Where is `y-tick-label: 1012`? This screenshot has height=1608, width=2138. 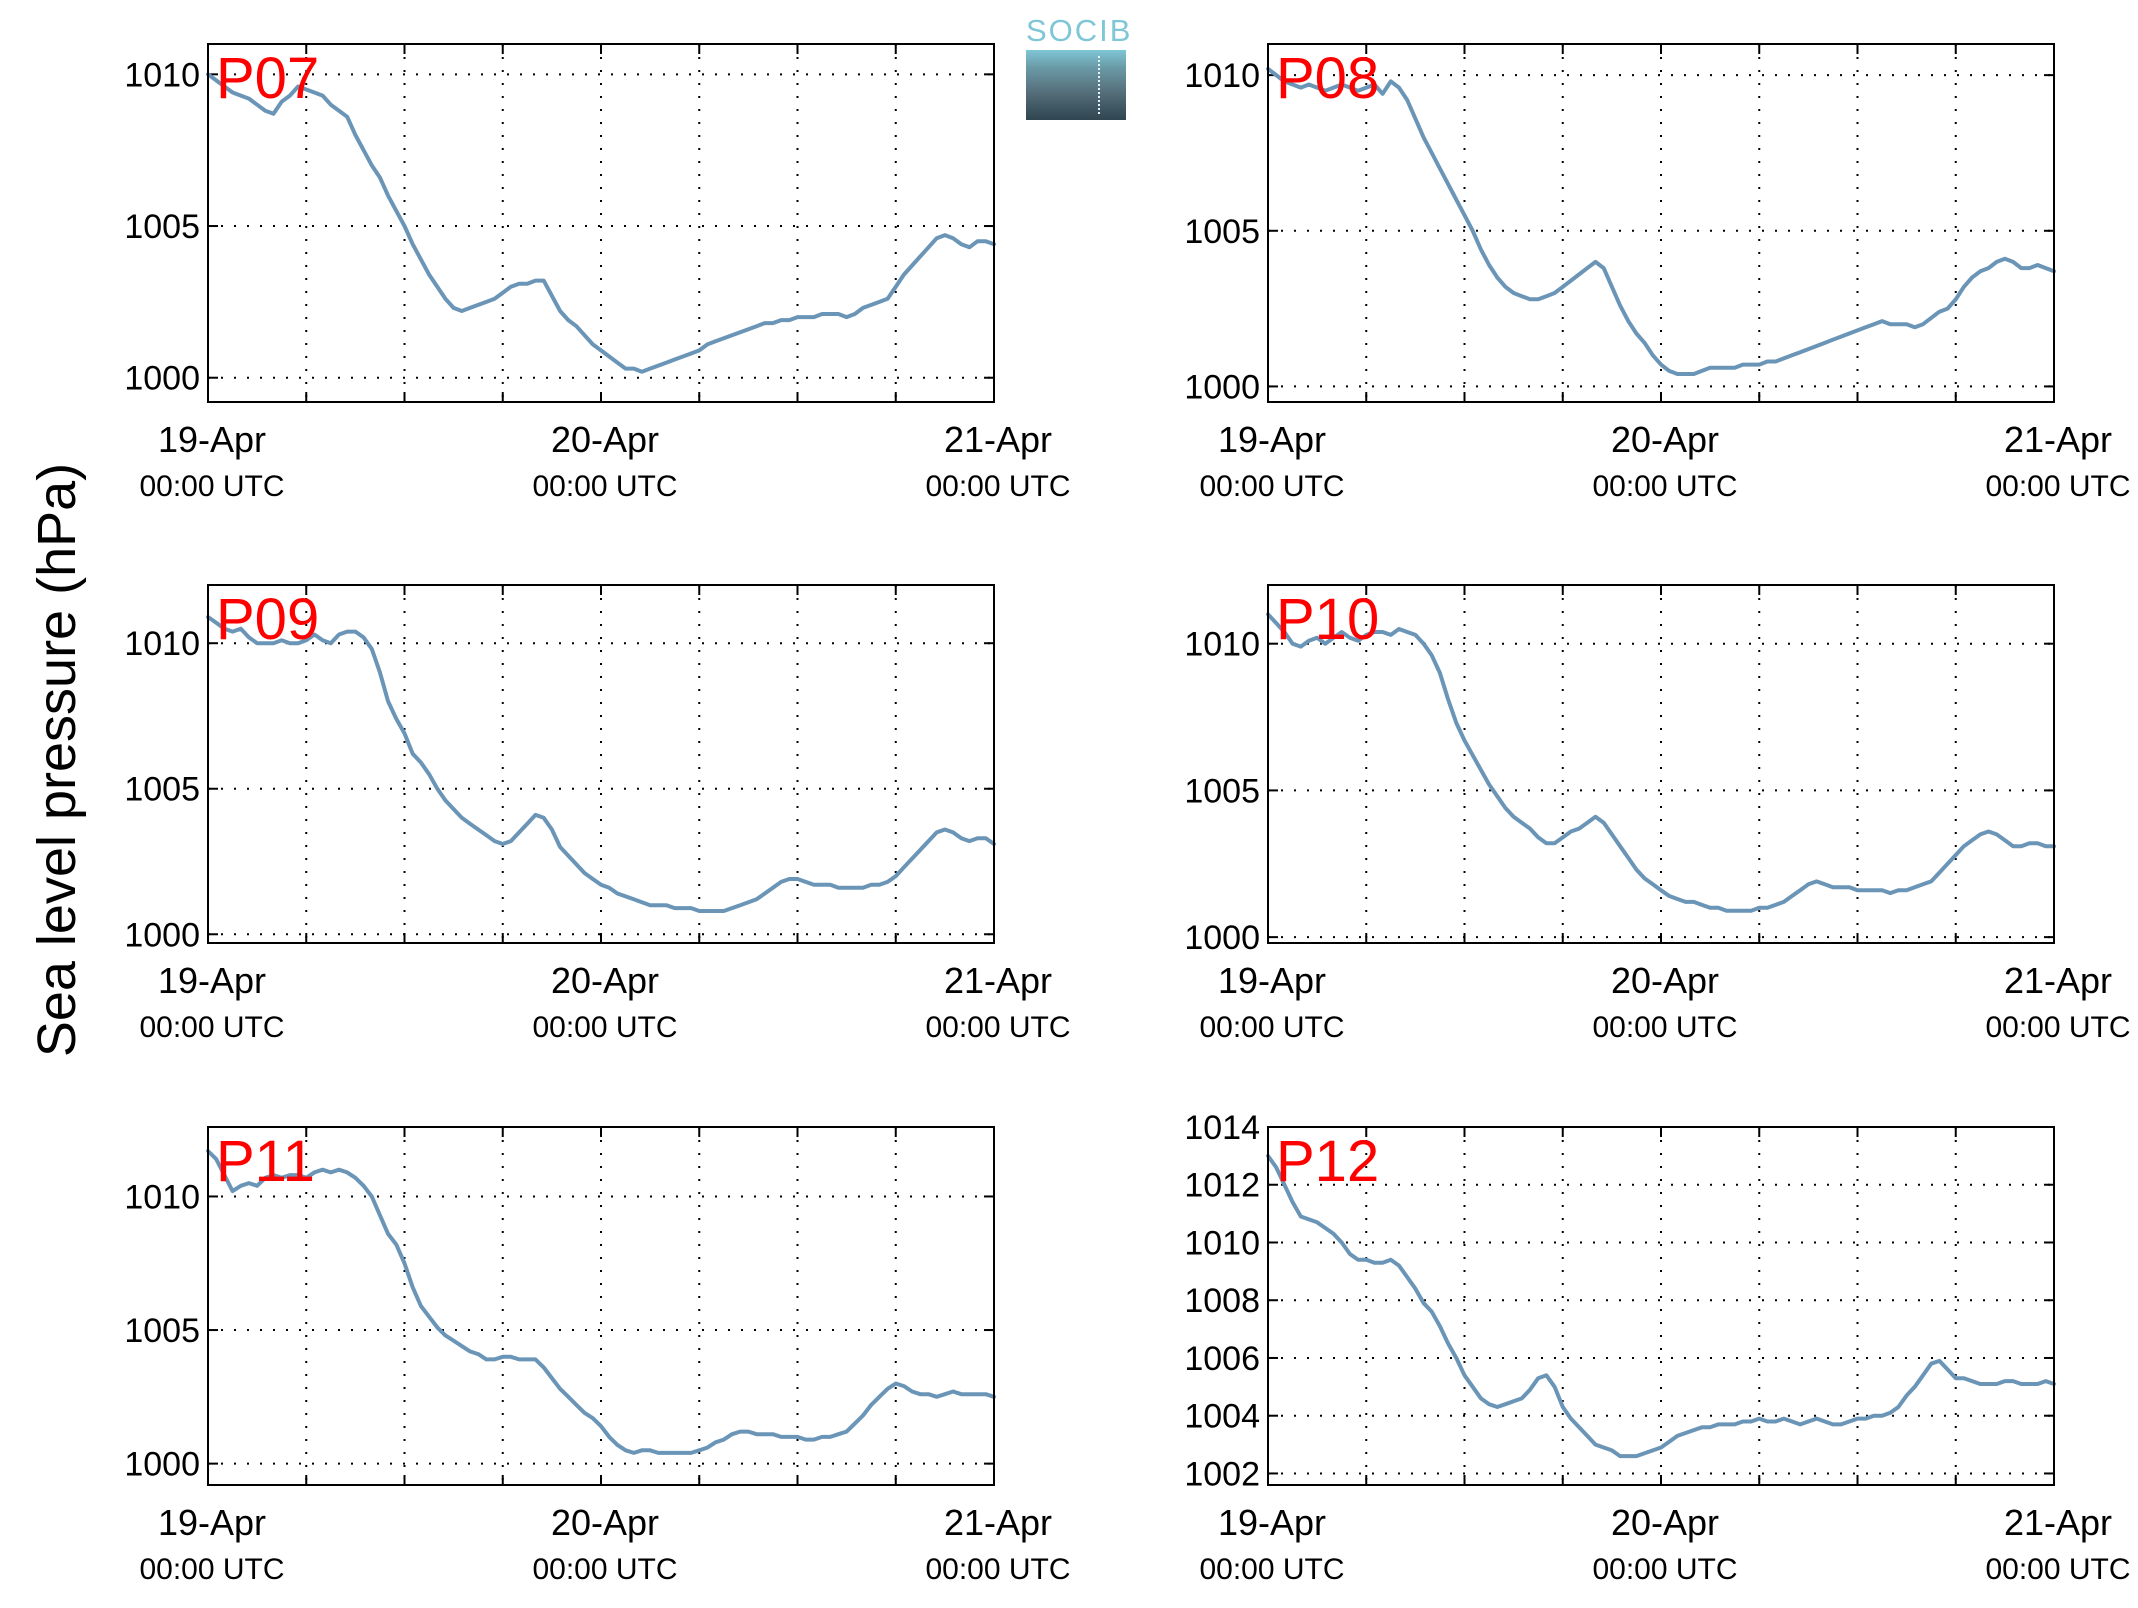
y-tick-label: 1012 is located at coordinates (1222, 1186).